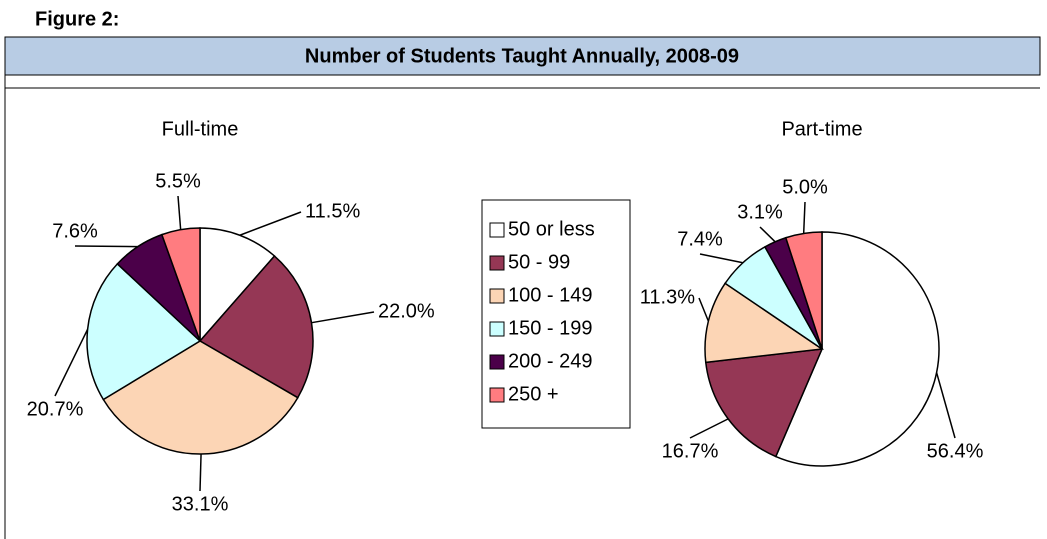 The width and height of the screenshot is (1047, 539). I want to click on data-label: 7.6%, so click(75, 231).